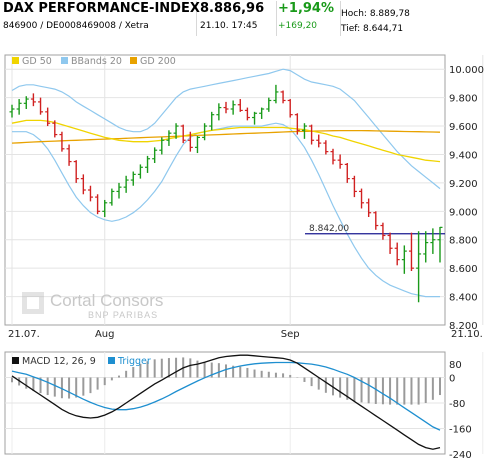 Image resolution: width=484 pixels, height=462 pixels. Describe the element at coordinates (15, 360) in the screenshot. I see `legend-swatch-macd` at that location.